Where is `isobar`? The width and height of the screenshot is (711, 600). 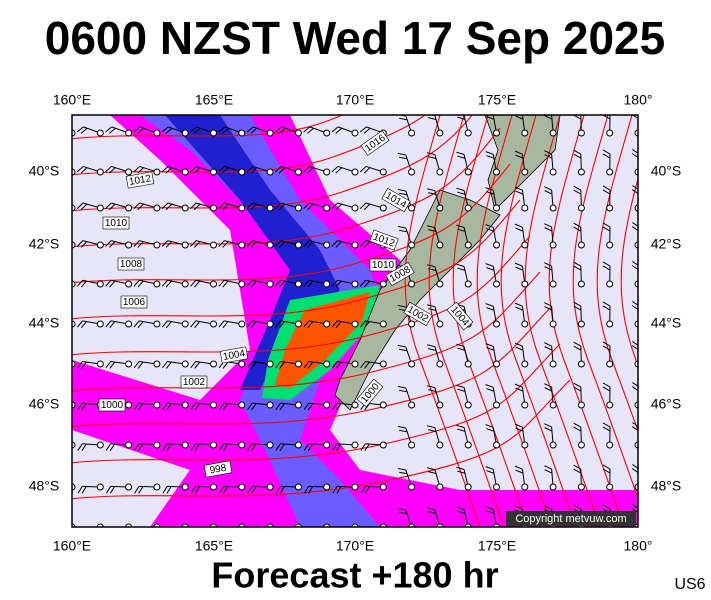 isobar is located at coordinates (586, 321).